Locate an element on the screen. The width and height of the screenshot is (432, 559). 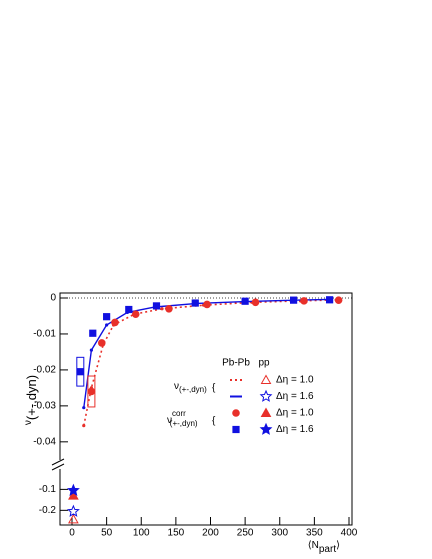
legend-header: Pb-Pb is located at coordinates (236, 363).